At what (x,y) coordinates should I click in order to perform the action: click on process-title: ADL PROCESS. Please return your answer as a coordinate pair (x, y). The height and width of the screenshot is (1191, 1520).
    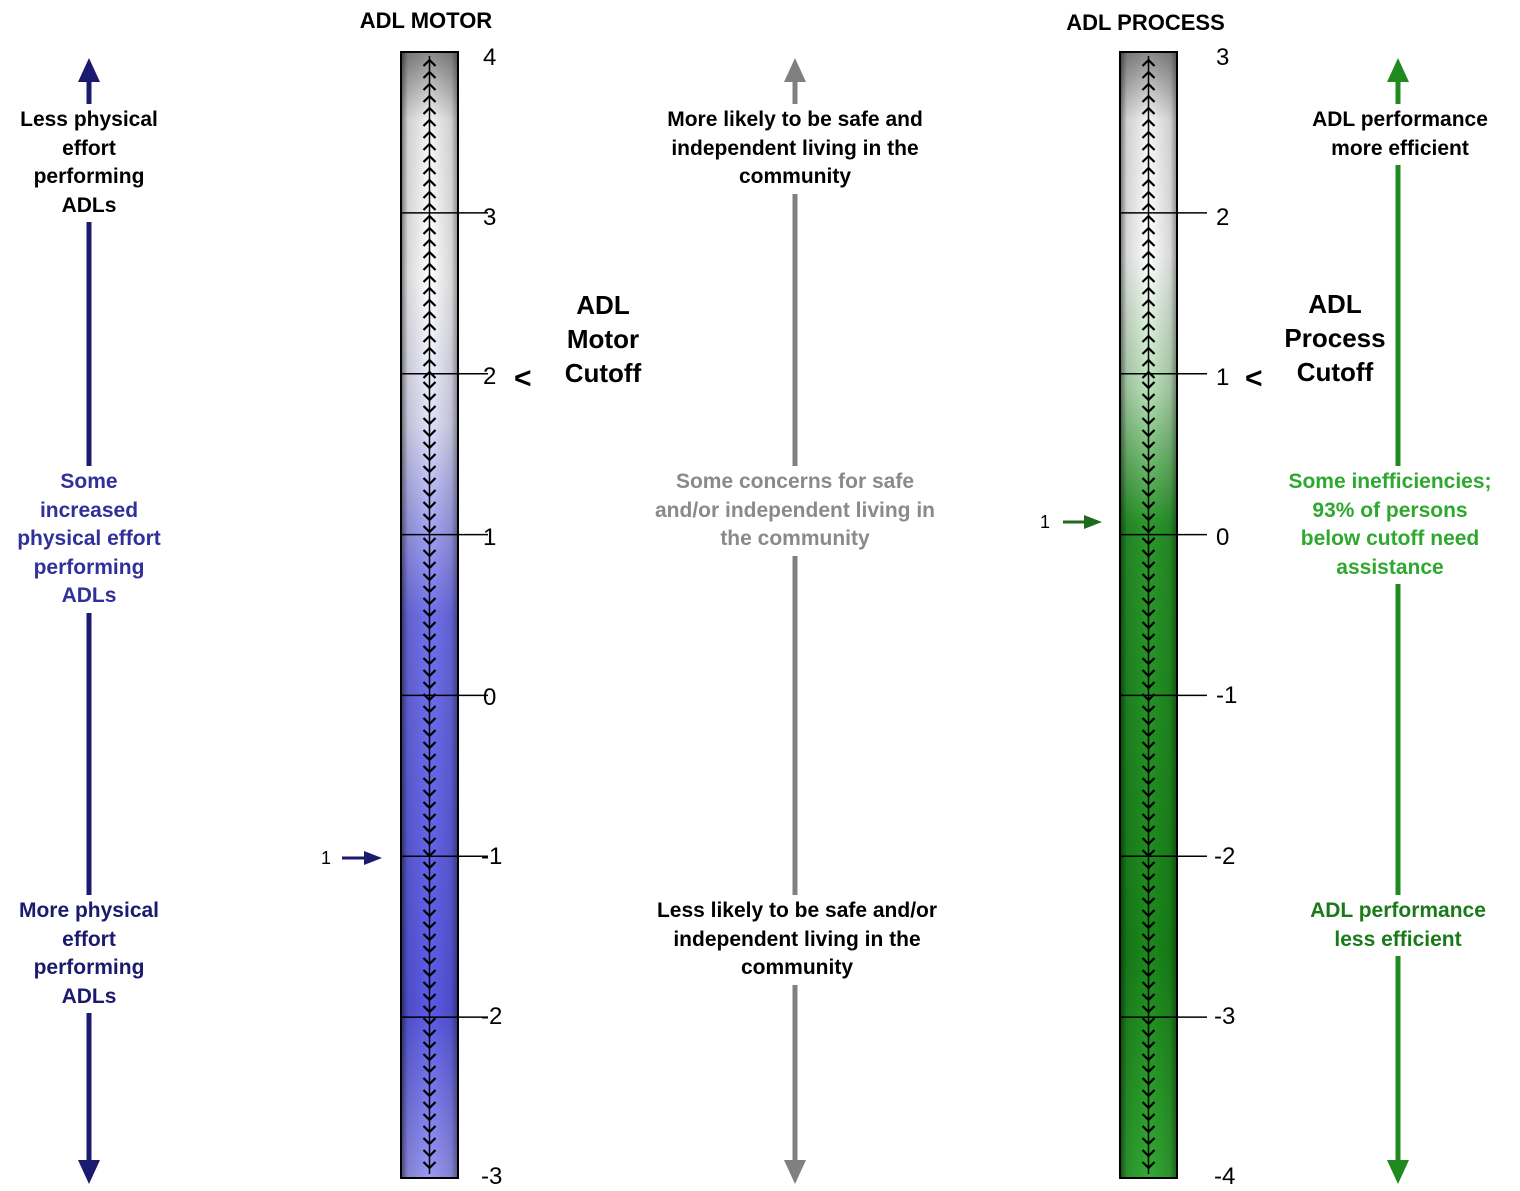
    Looking at the image, I should click on (1145, 22).